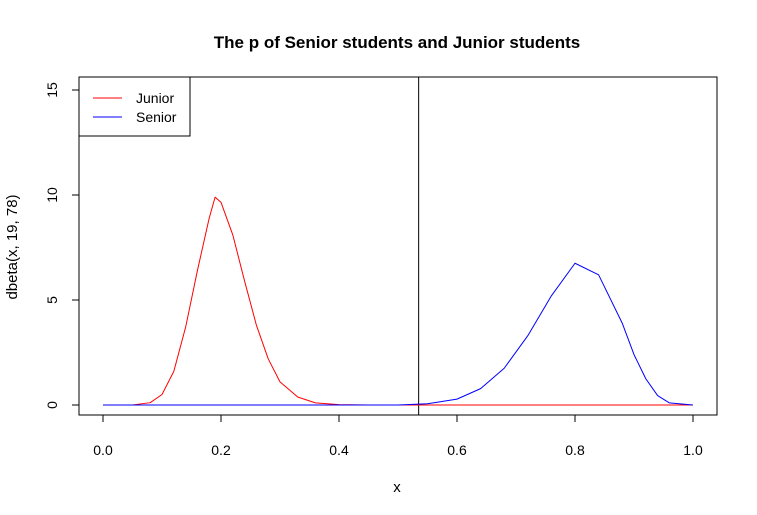 This screenshot has height=515, width=757. I want to click on x-tick-label: 0.8, so click(575, 450).